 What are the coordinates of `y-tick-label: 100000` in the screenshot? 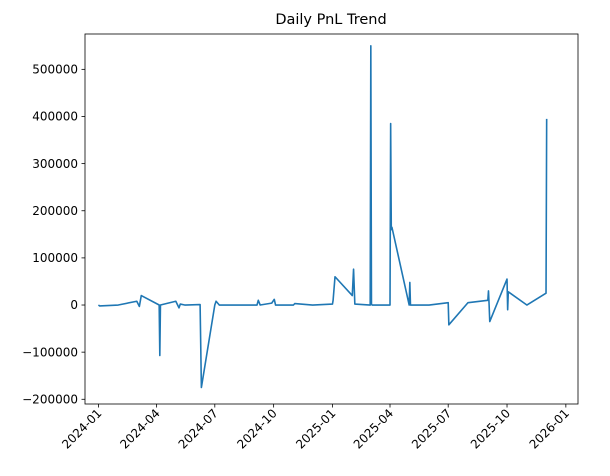 It's located at (55, 258).